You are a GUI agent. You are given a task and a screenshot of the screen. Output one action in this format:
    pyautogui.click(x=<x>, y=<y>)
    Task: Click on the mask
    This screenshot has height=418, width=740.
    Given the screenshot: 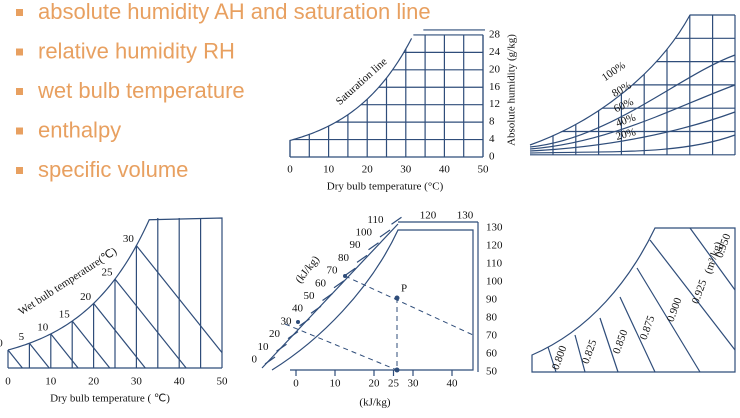 What is the action you would take?
    pyautogui.click(x=609, y=79)
    